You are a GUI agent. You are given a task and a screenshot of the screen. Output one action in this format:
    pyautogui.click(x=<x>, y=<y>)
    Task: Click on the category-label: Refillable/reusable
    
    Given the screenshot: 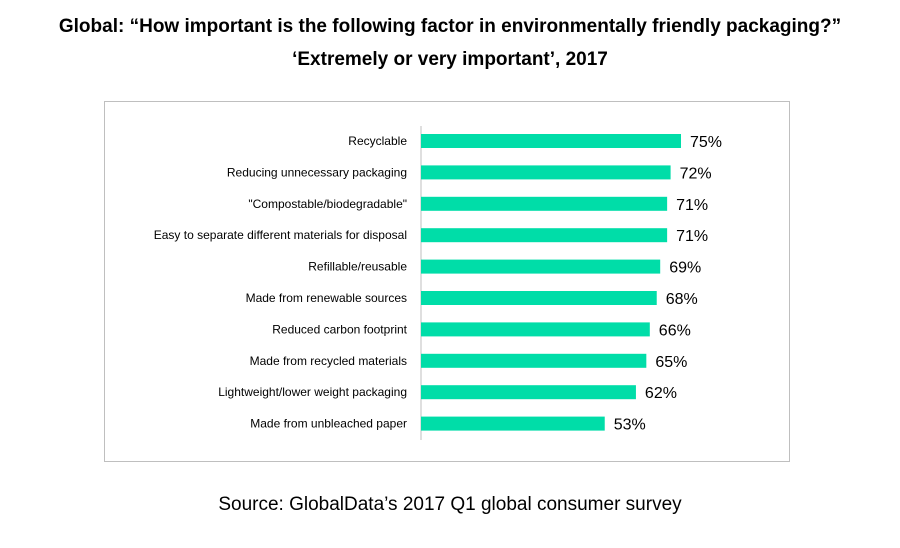 What is the action you would take?
    pyautogui.click(x=357, y=267)
    